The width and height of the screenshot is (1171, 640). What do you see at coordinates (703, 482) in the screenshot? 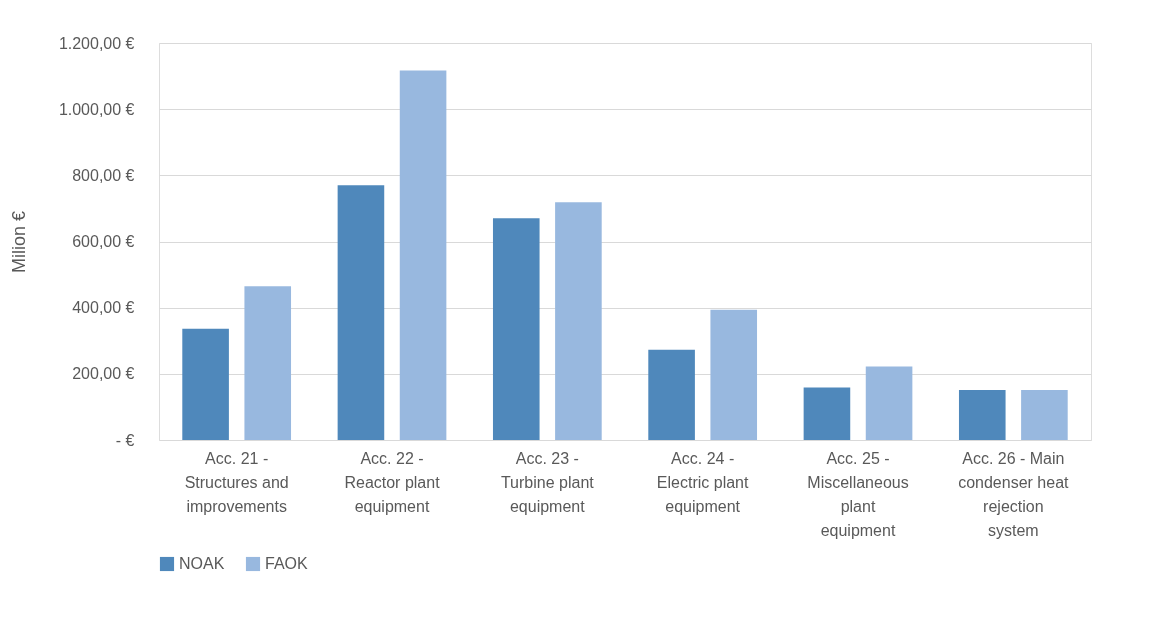
I see `x-tick-label: Acc. 24 - Electric plant equipment` at bounding box center [703, 482].